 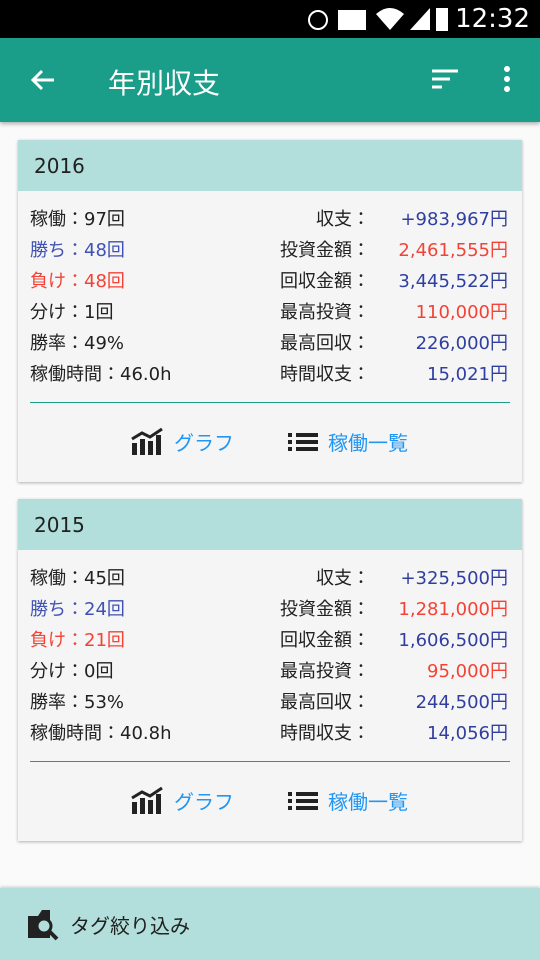 What do you see at coordinates (461, 702) in the screenshot?
I see `money-value: 244,500円` at bounding box center [461, 702].